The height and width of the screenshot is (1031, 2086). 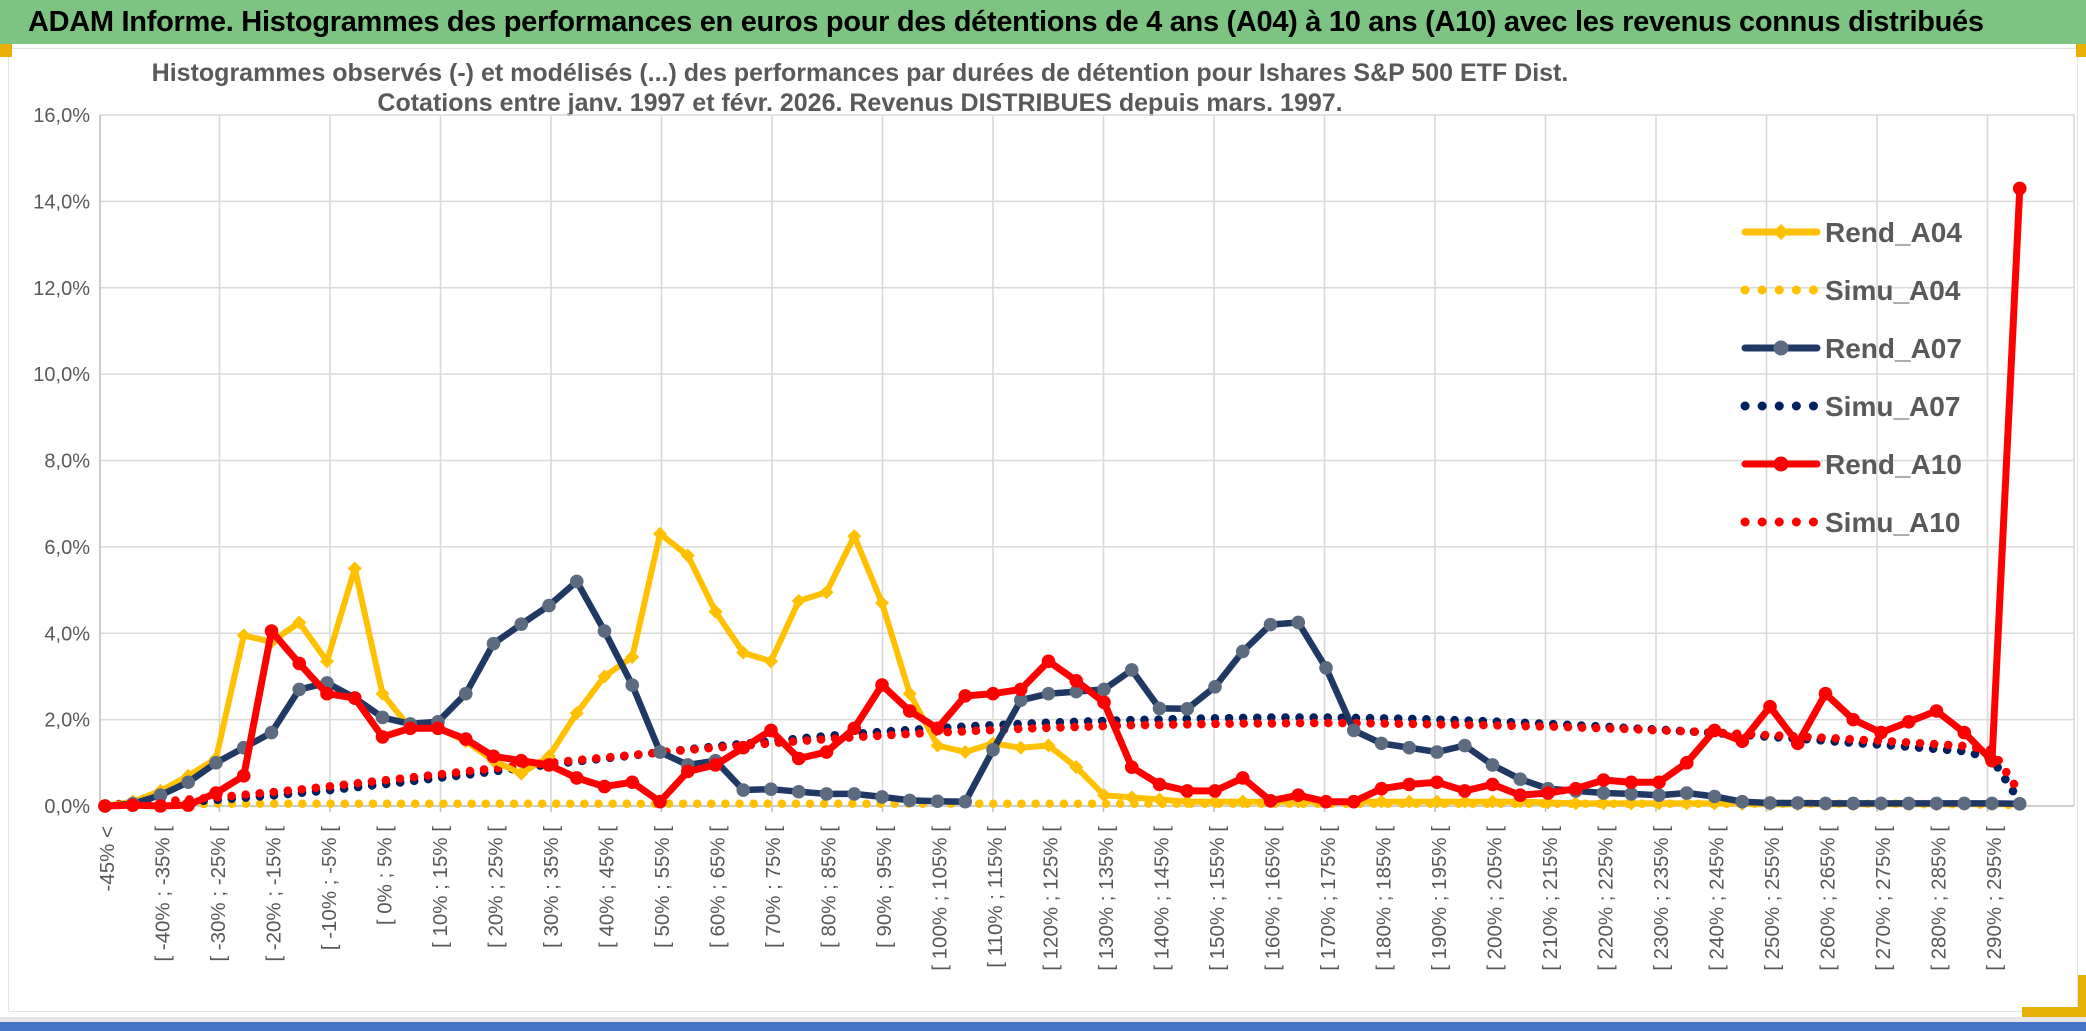 What do you see at coordinates (61, 375) in the screenshot?
I see `y-axis-tick-label: 10,0%` at bounding box center [61, 375].